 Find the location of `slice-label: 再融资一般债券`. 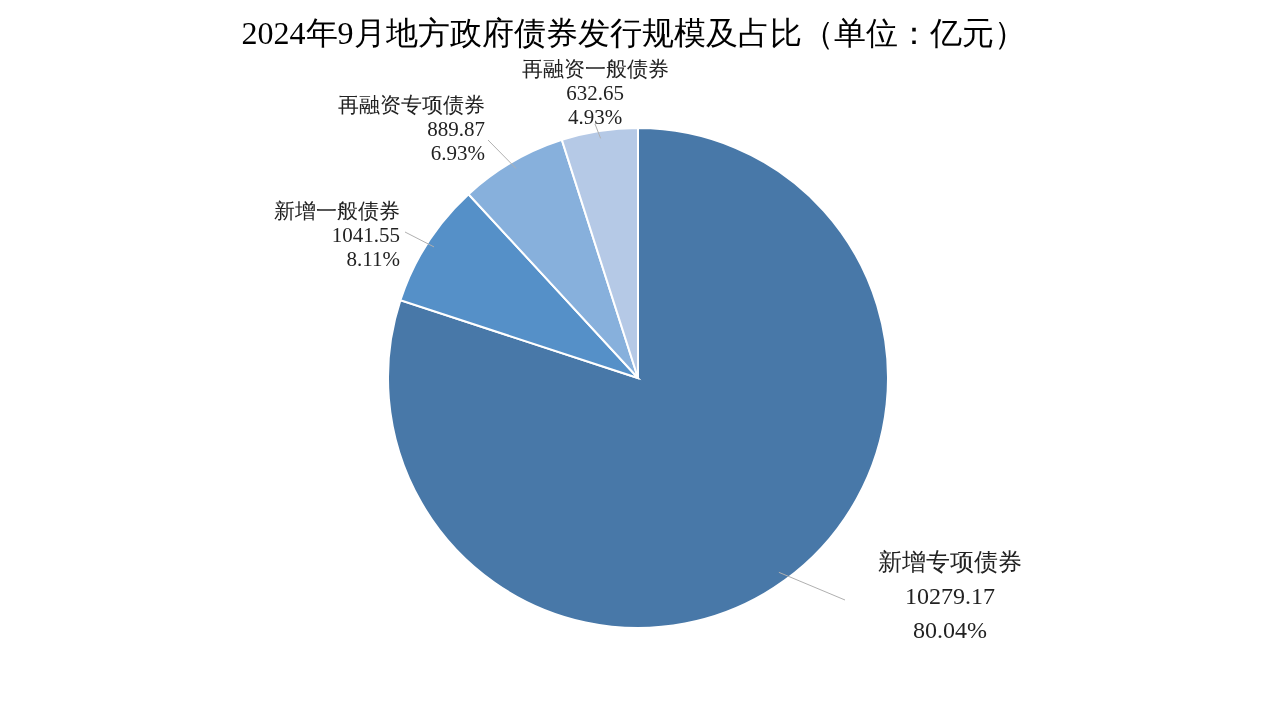

slice-label: 再融资一般债券 is located at coordinates (595, 69).